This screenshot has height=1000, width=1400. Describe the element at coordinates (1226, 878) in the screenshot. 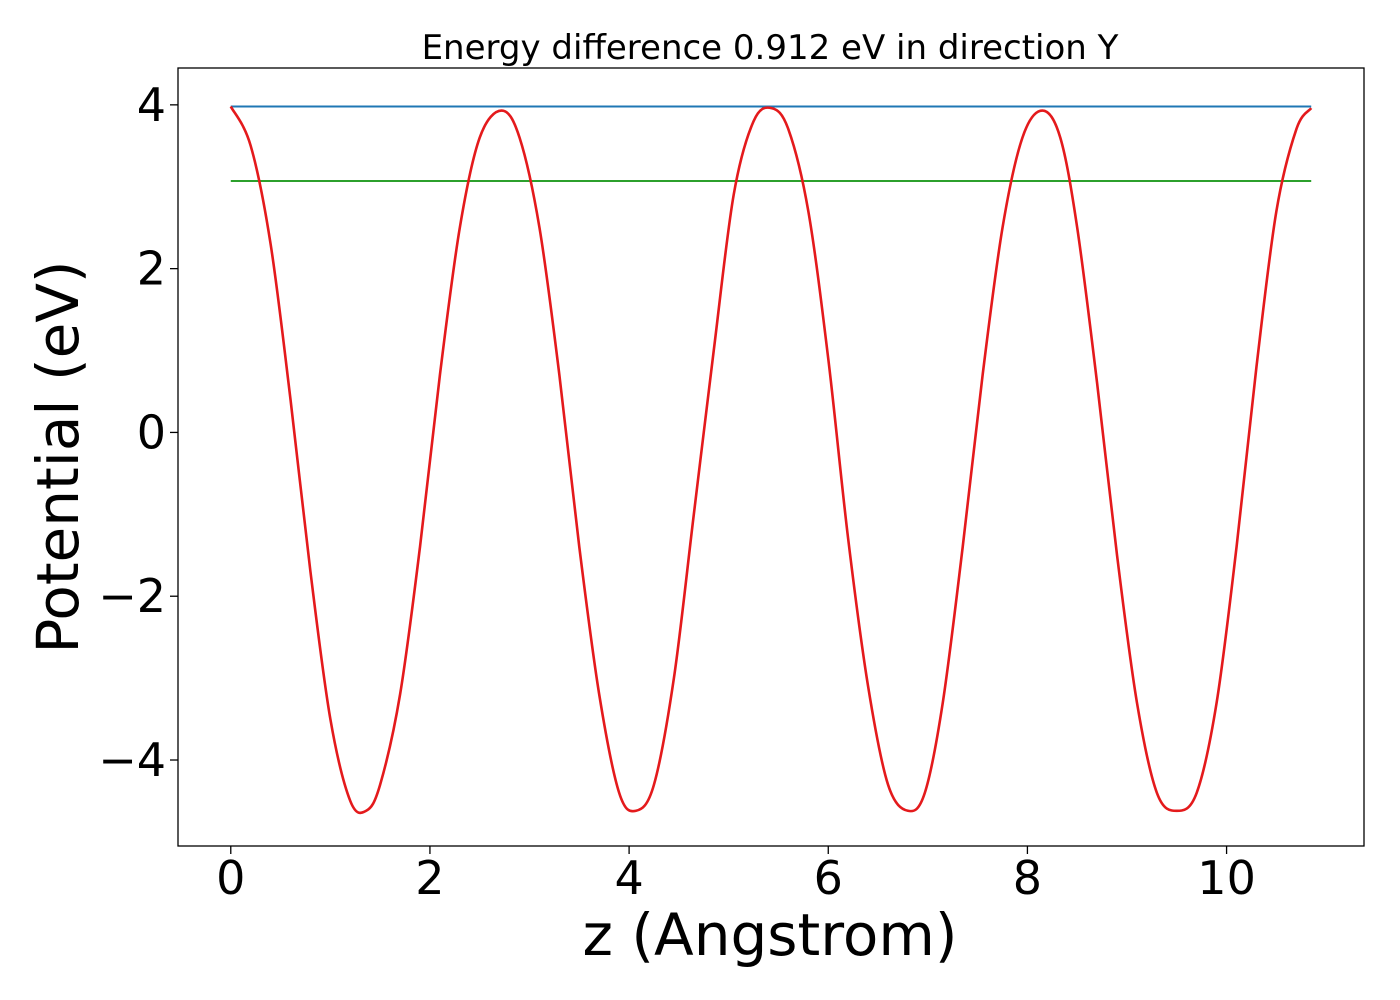

I see `x-tick-label: 10` at that location.